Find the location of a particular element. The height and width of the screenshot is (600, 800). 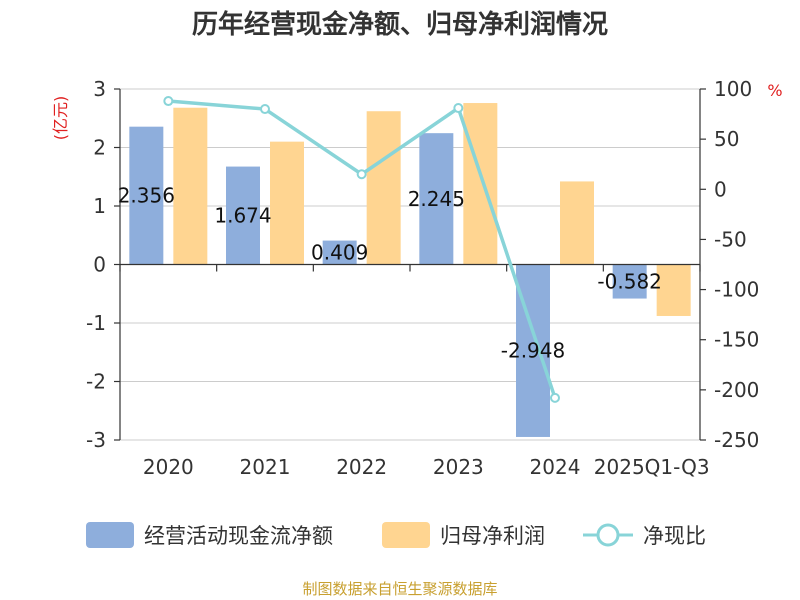

y-left-tick-label: -2 is located at coordinates (96, 382).